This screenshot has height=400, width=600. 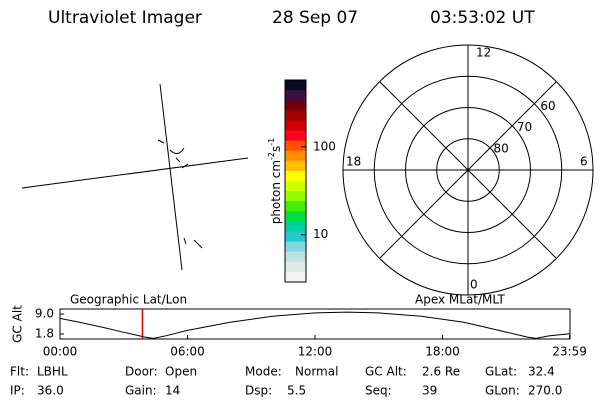 I want to click on instrument: Ultraviolet Imager, so click(x=125, y=18).